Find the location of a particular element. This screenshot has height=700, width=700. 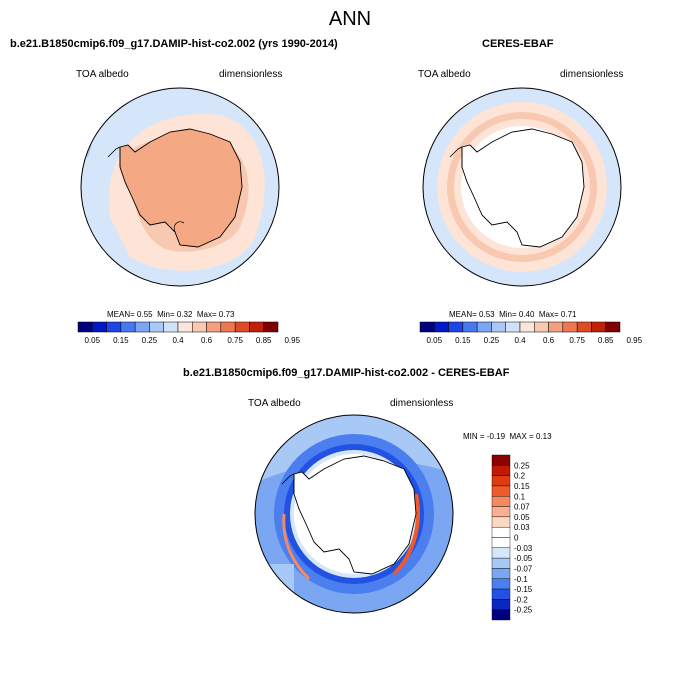

panel1-stats: MEAN= 0.55 Min= 0.32 Max= 0.73 is located at coordinates (171, 314).